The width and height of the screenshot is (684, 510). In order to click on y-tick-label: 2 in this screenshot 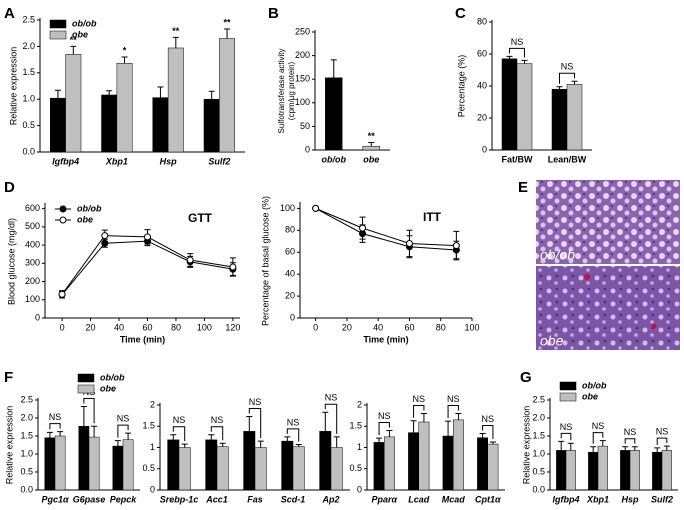, I will do `click(152, 404)`.